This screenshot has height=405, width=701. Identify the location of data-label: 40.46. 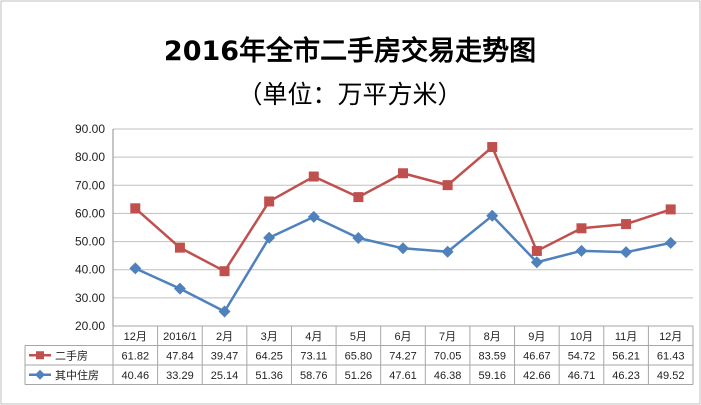
(136, 376).